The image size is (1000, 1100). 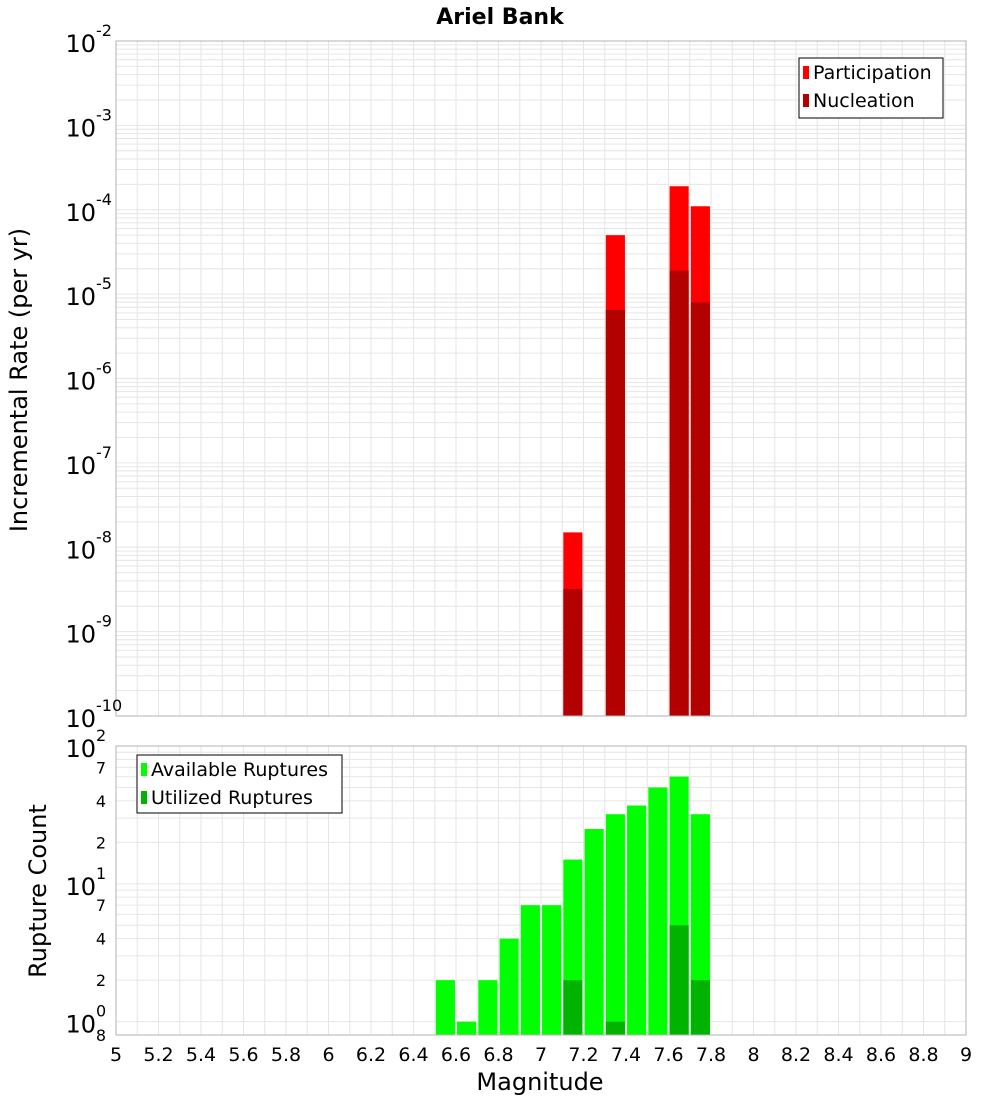 I want to click on x-tick-label: 5, so click(x=116, y=1055).